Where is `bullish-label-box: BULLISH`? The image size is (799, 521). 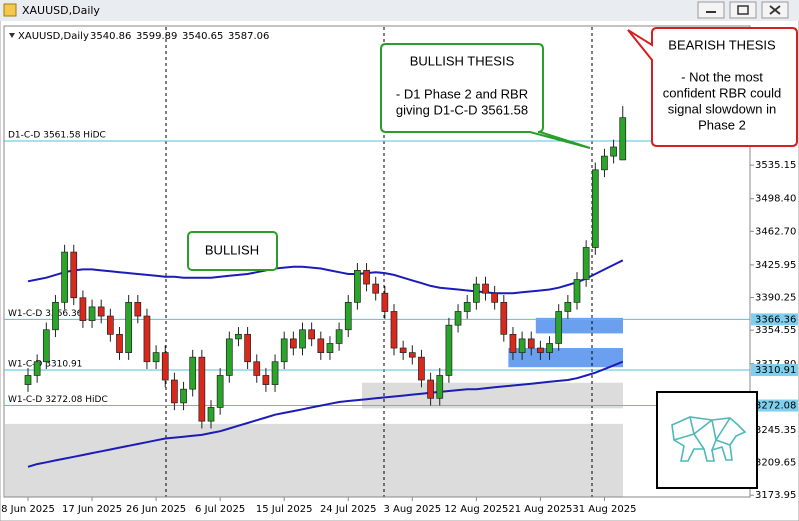
bullish-label-box: BULLISH is located at coordinates (232, 251).